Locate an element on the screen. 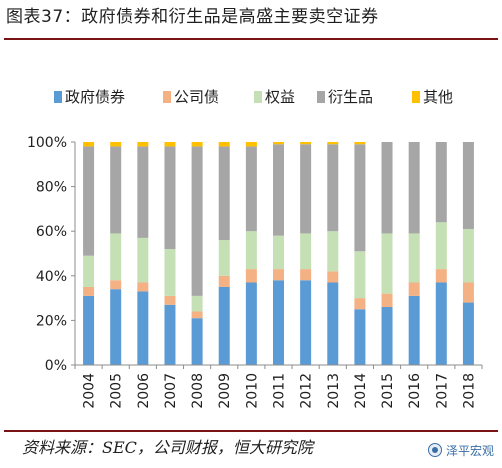  x-tick-label: 2004 is located at coordinates (90, 391).